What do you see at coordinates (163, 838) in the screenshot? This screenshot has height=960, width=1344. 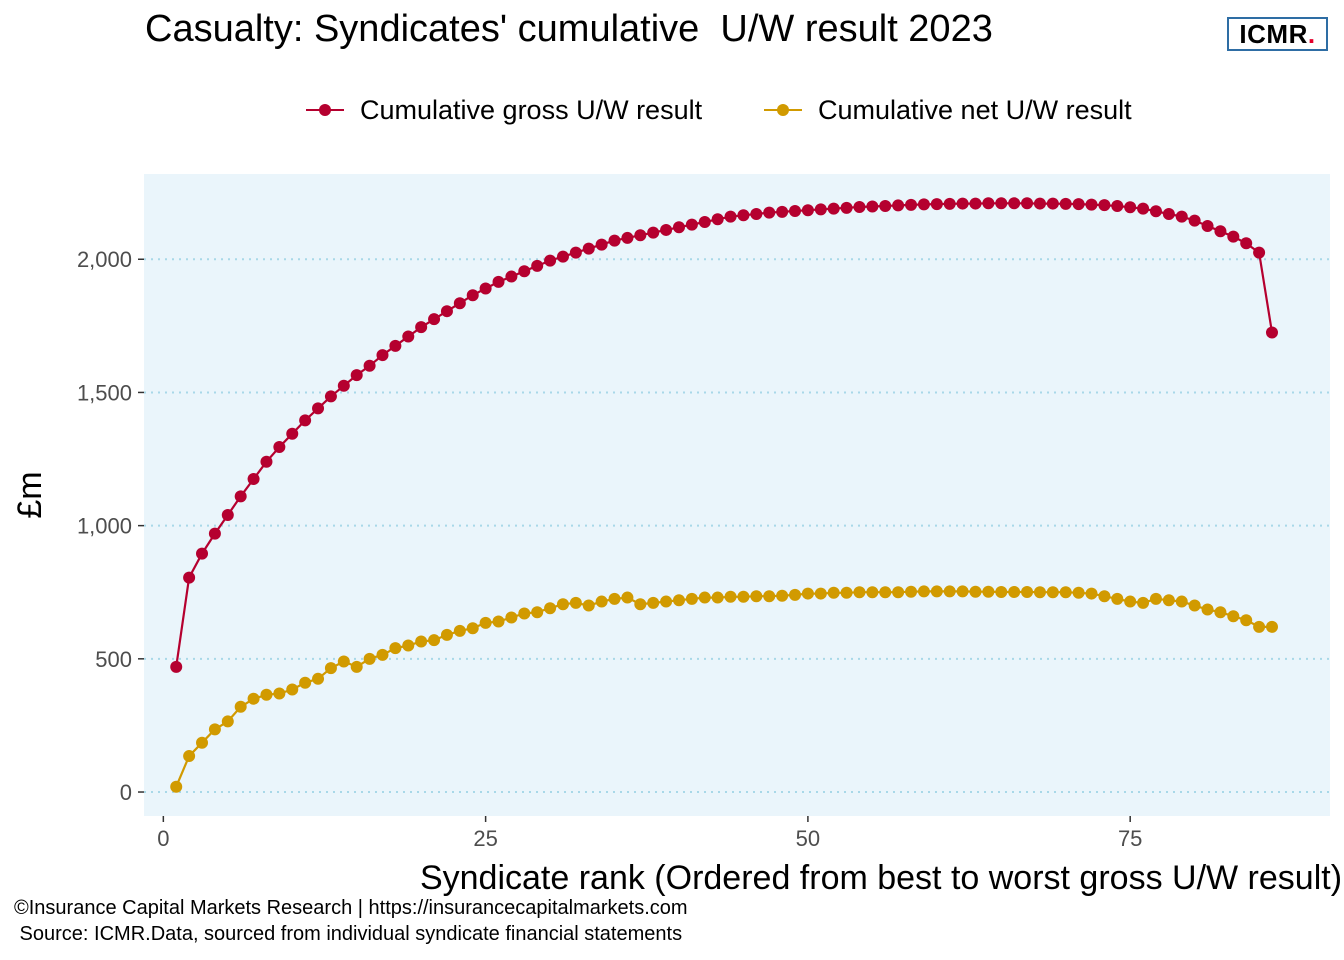 I see `x-tick-label: 0` at bounding box center [163, 838].